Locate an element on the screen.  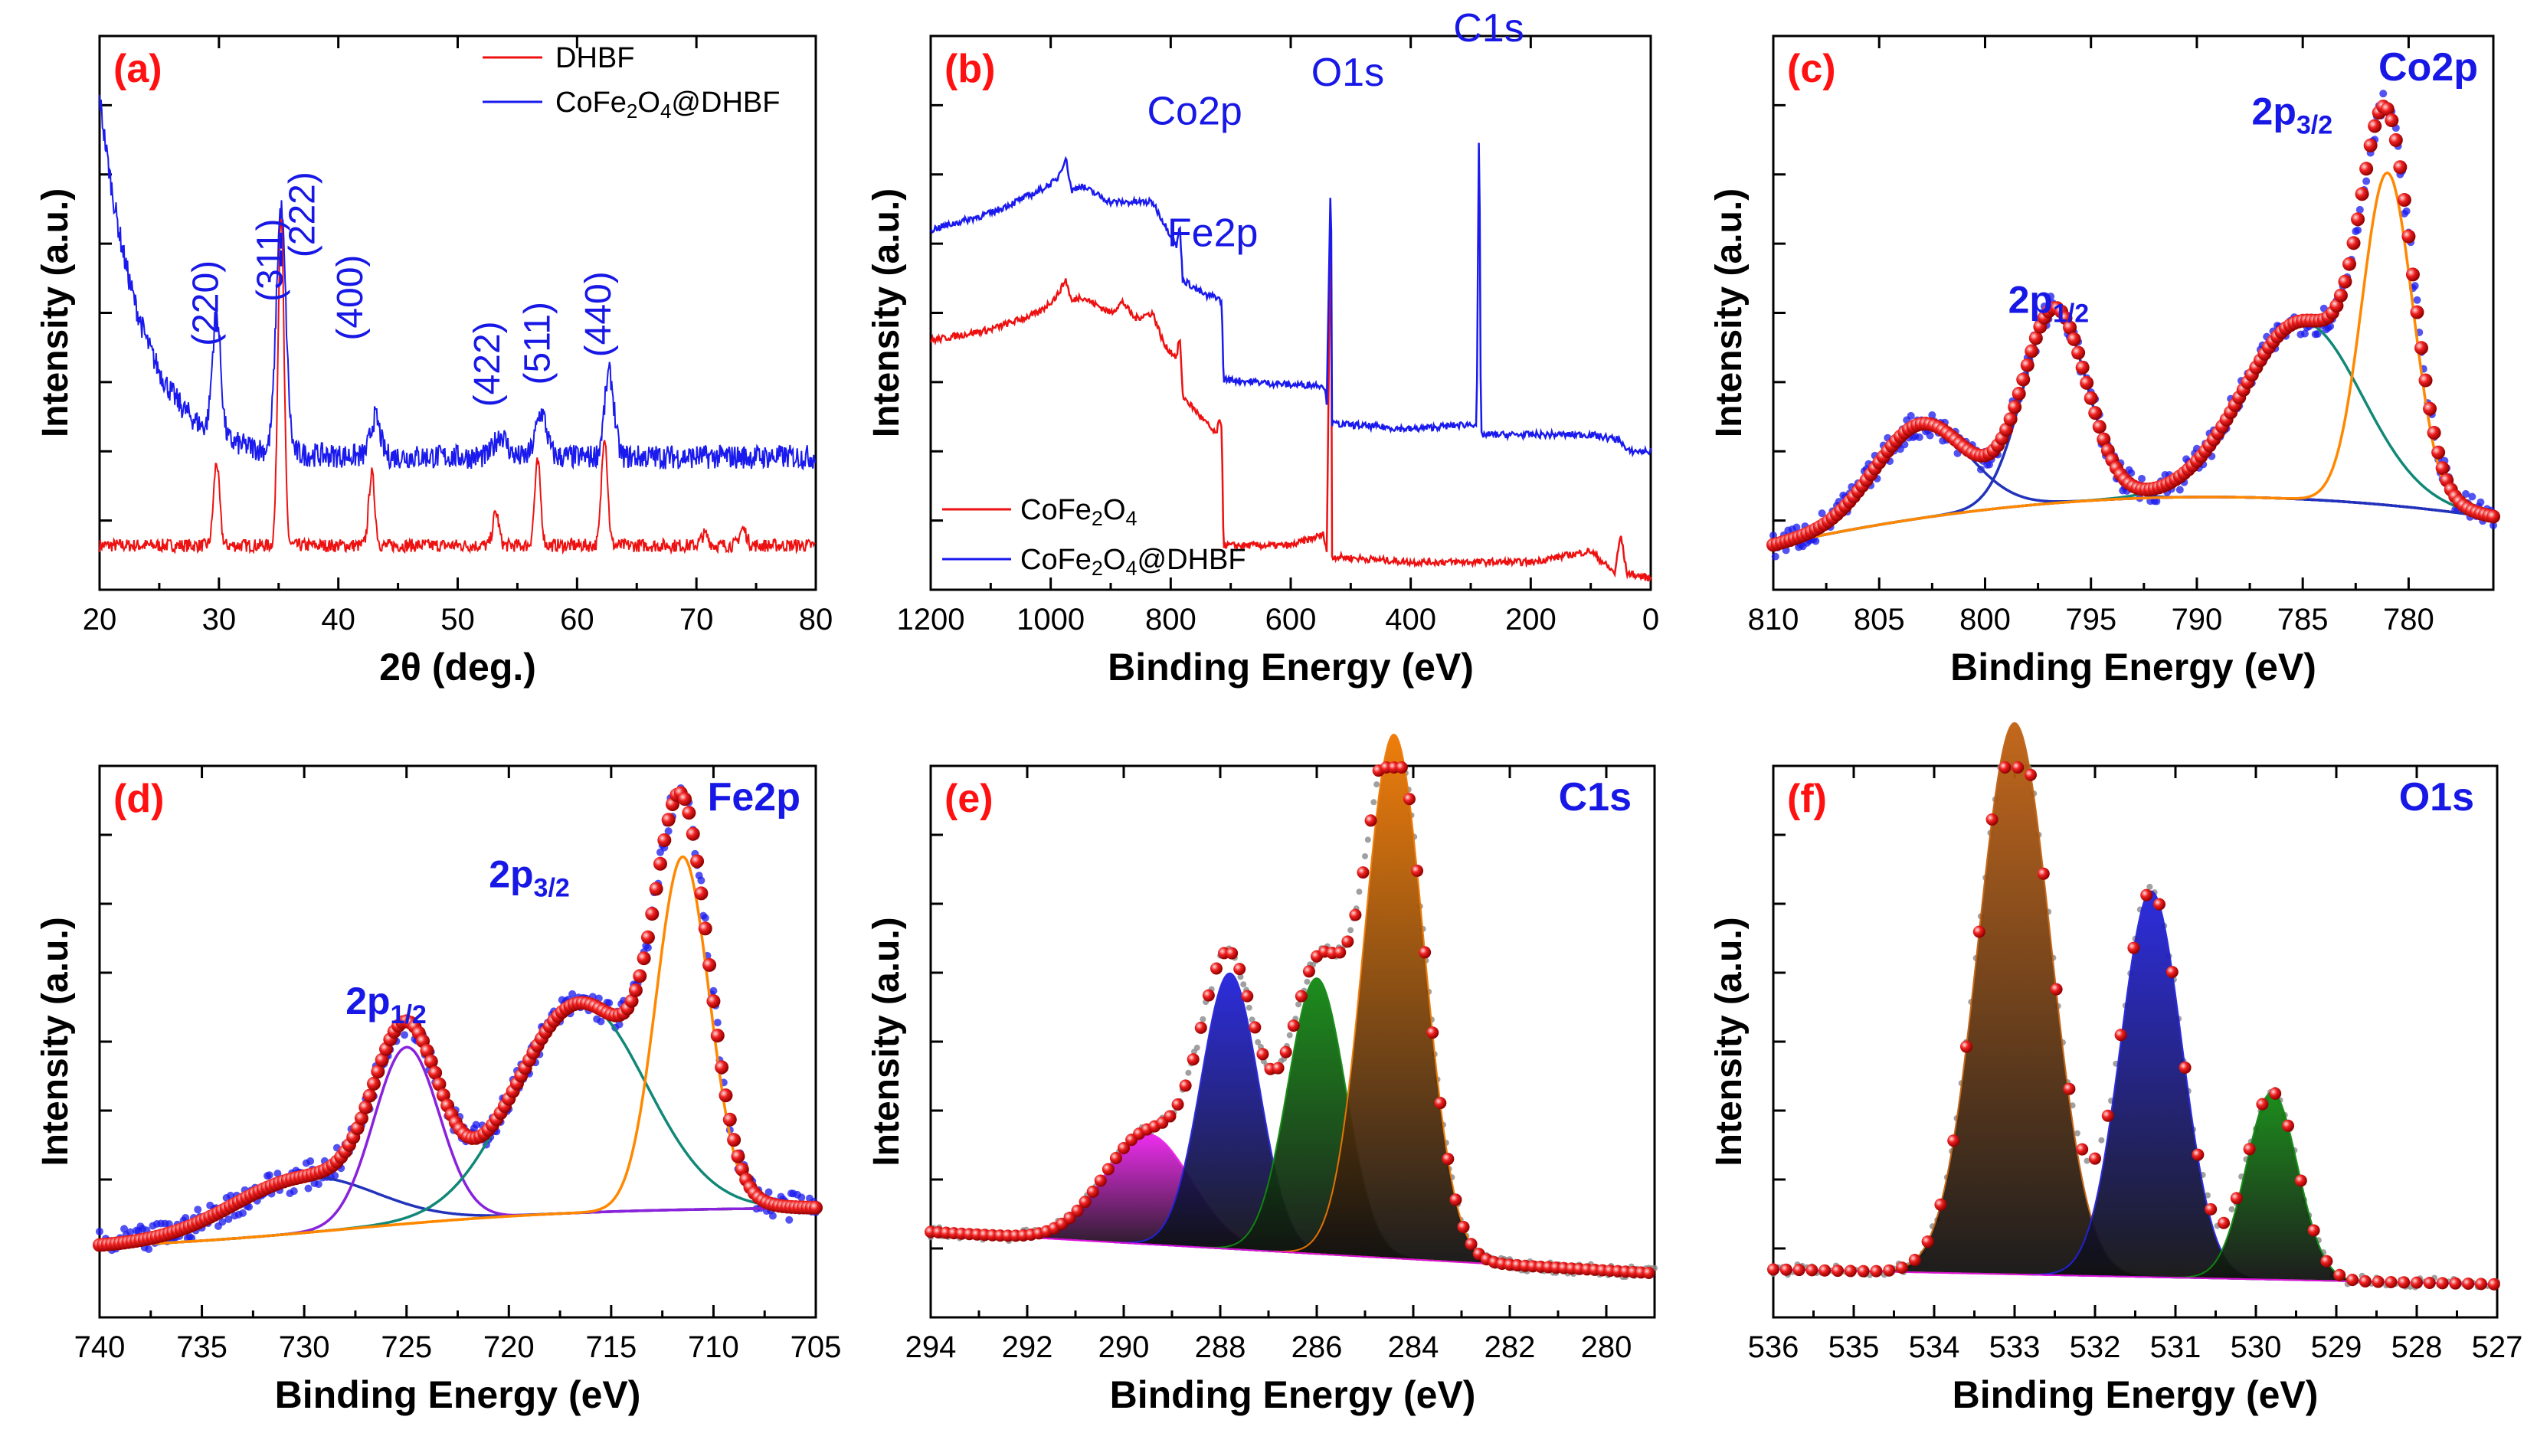
legend-text-part: O is located at coordinates (1114, 510).